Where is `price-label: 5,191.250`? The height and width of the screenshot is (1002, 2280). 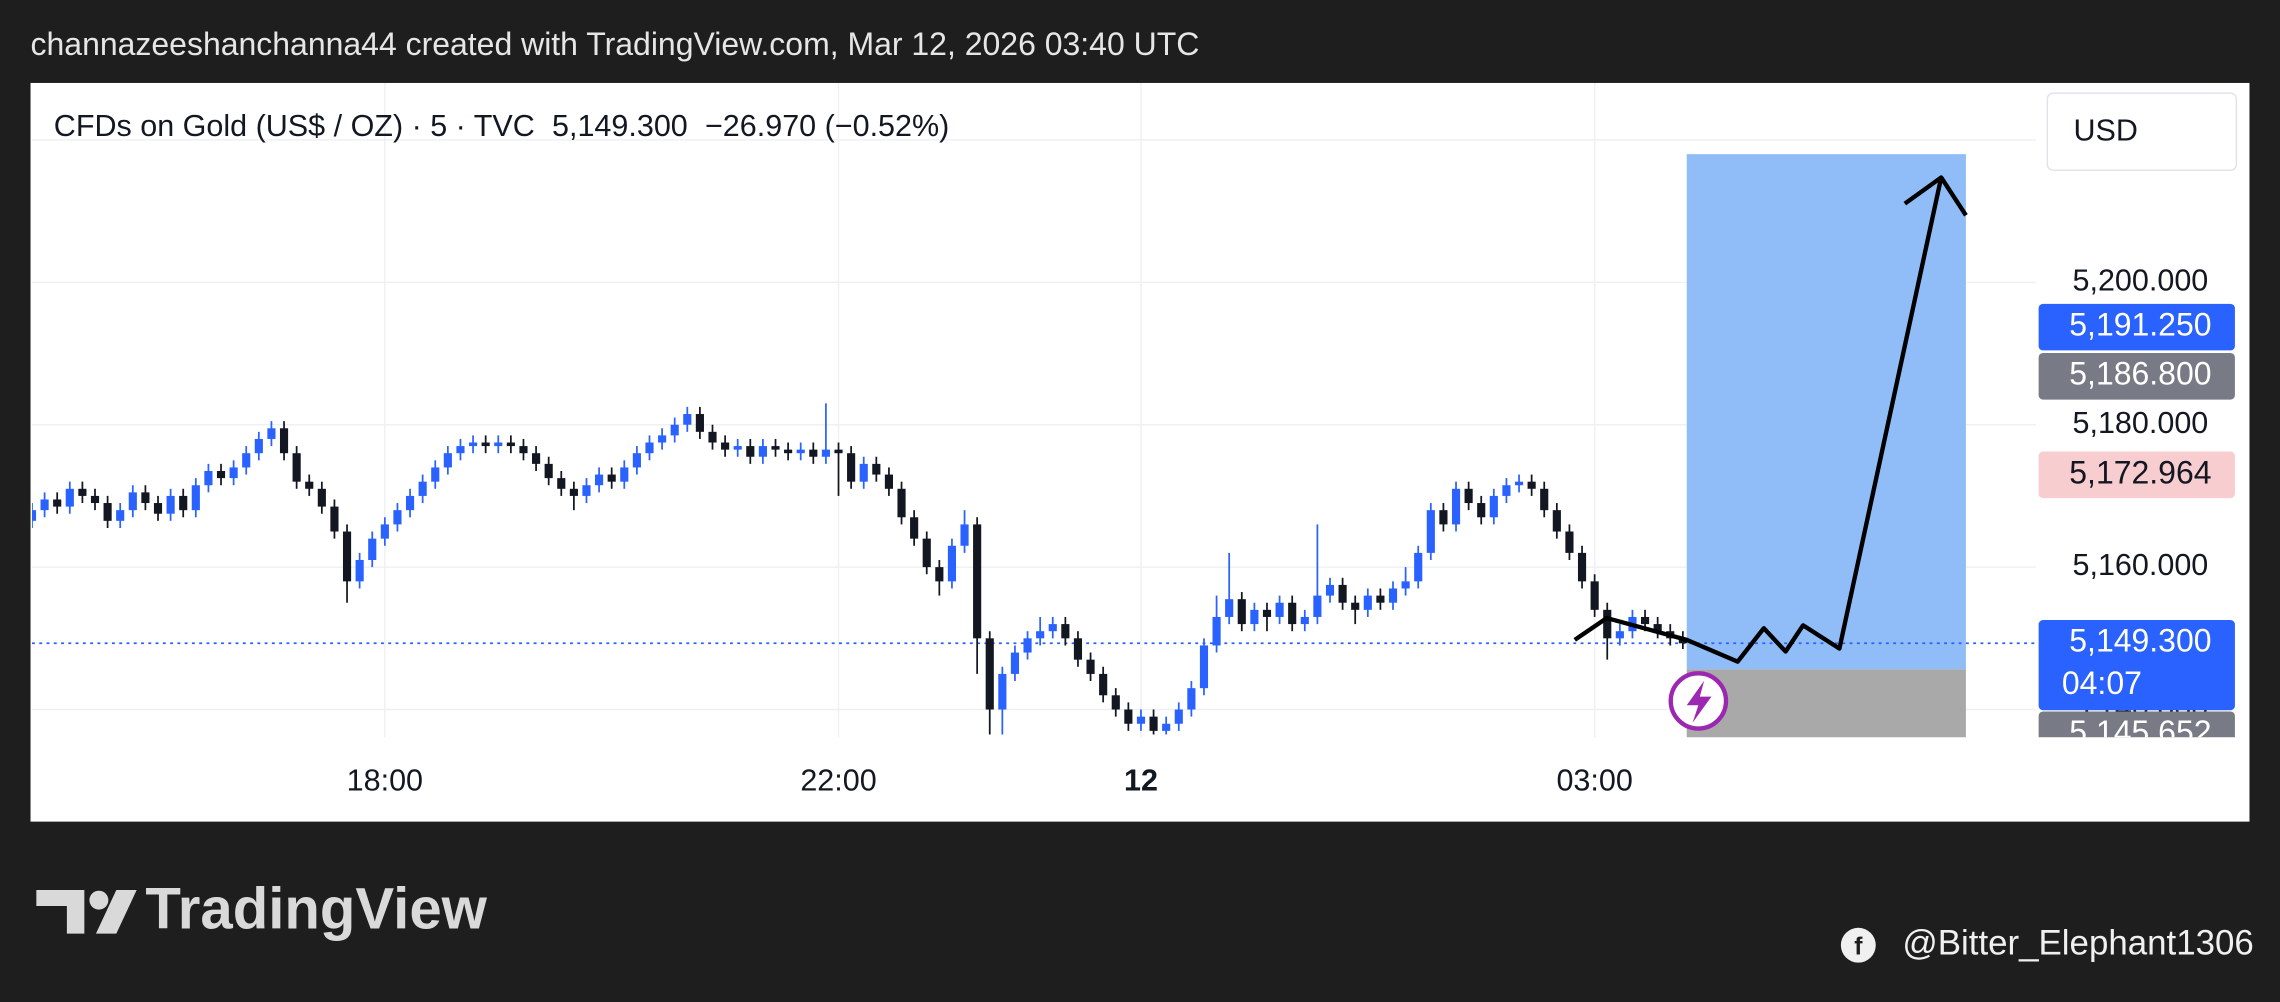 price-label: 5,191.250 is located at coordinates (2140, 325).